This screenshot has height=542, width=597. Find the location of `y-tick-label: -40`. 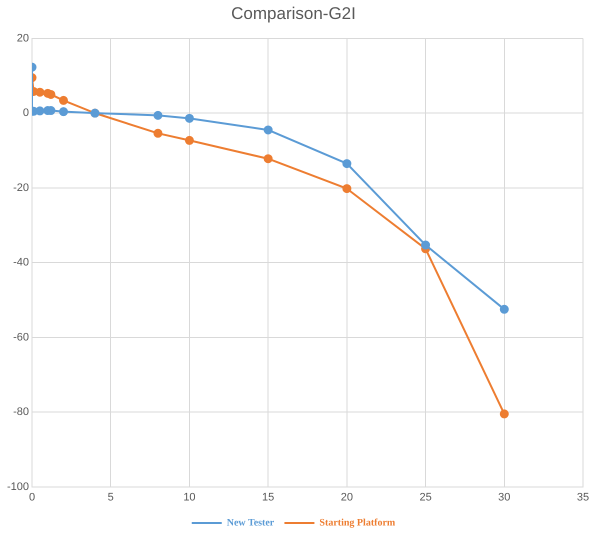

y-tick-label: -40 is located at coordinates (21, 262).